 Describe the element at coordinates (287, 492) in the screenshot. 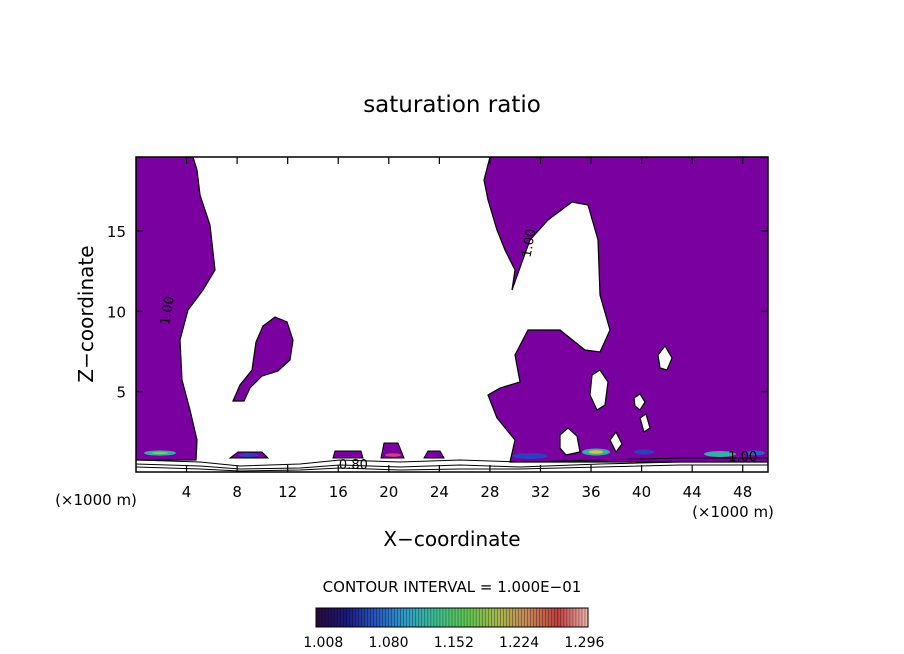

I see `x-tick-label-2: 12` at that location.